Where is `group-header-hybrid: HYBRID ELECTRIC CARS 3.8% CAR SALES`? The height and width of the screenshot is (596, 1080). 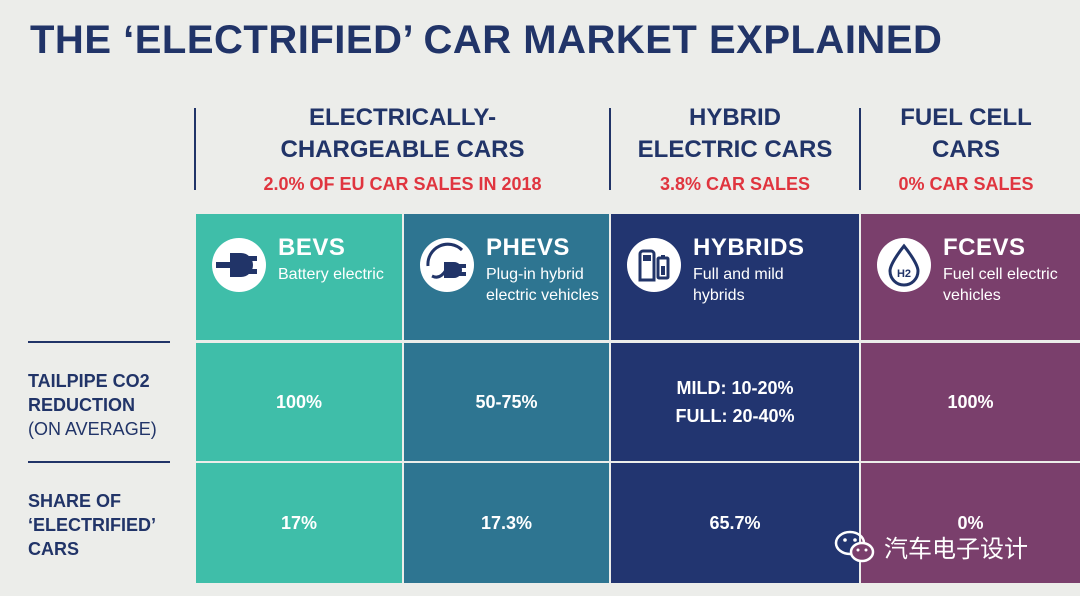 group-header-hybrid: HYBRID ELECTRIC CARS 3.8% CAR SALES is located at coordinates (735, 148).